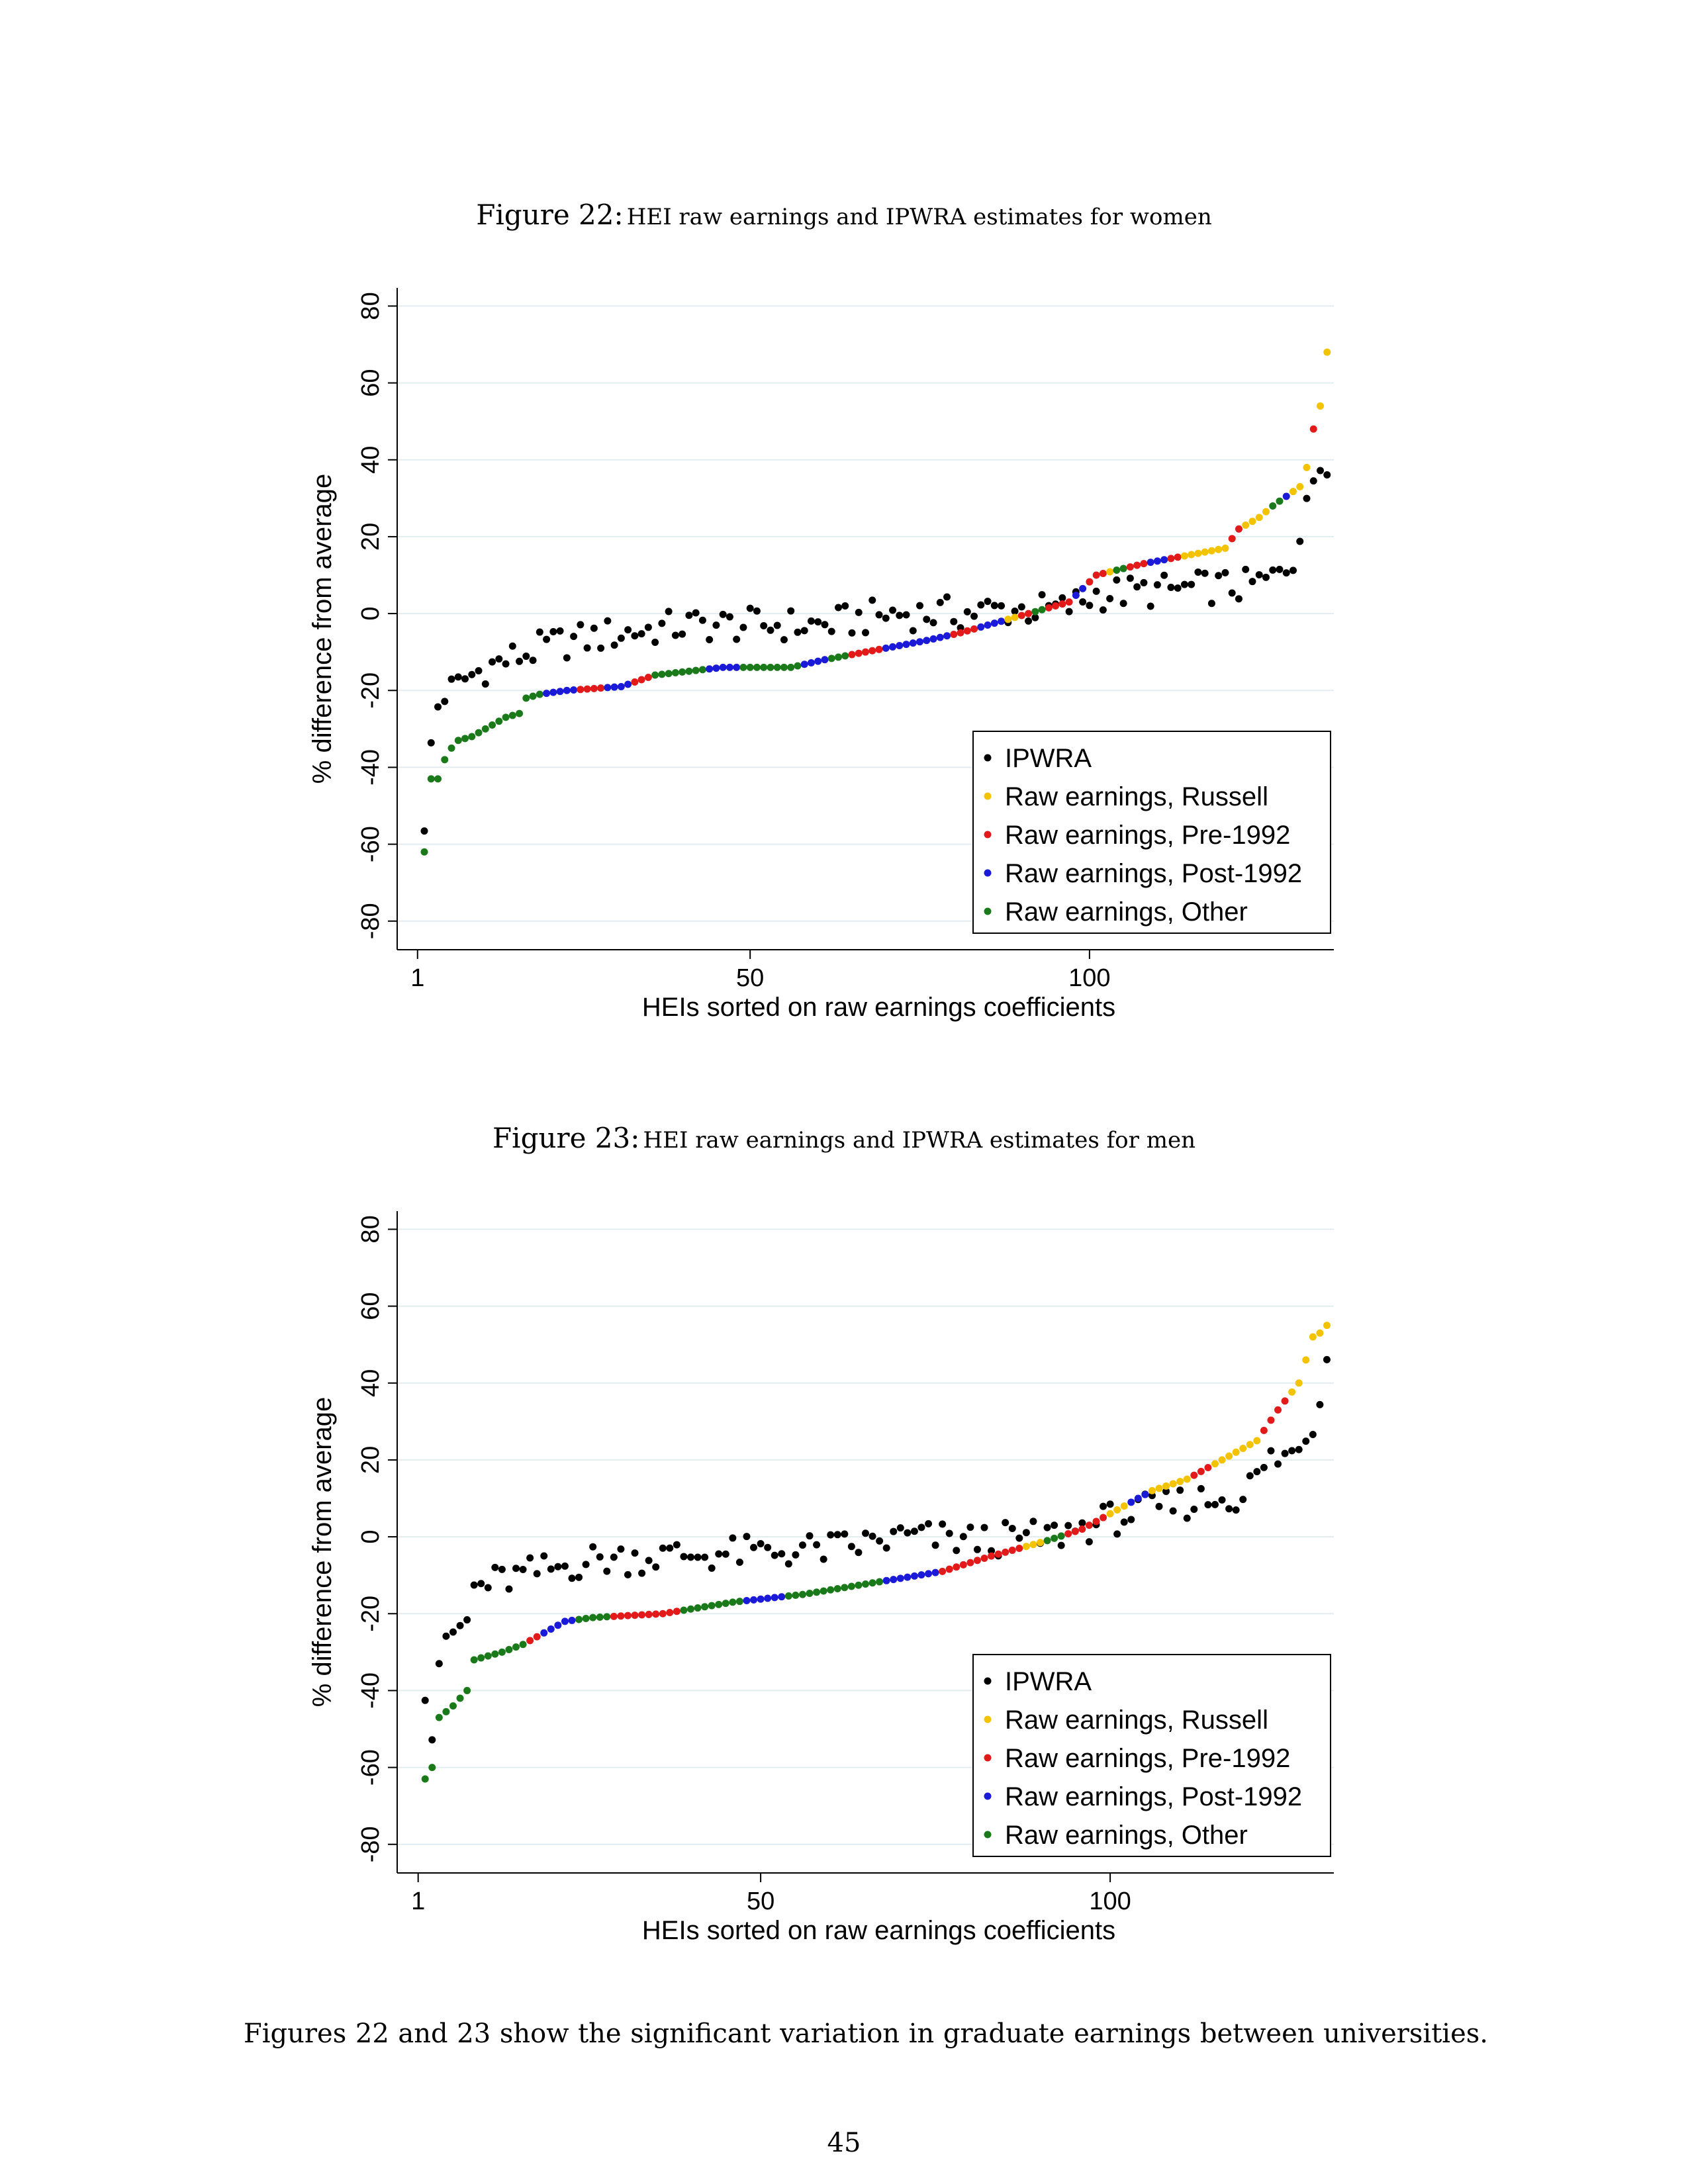 This screenshot has height=2184, width=1688. What do you see at coordinates (1153, 873) in the screenshot?
I see `legend-label: Raw earnings, Post-1992` at bounding box center [1153, 873].